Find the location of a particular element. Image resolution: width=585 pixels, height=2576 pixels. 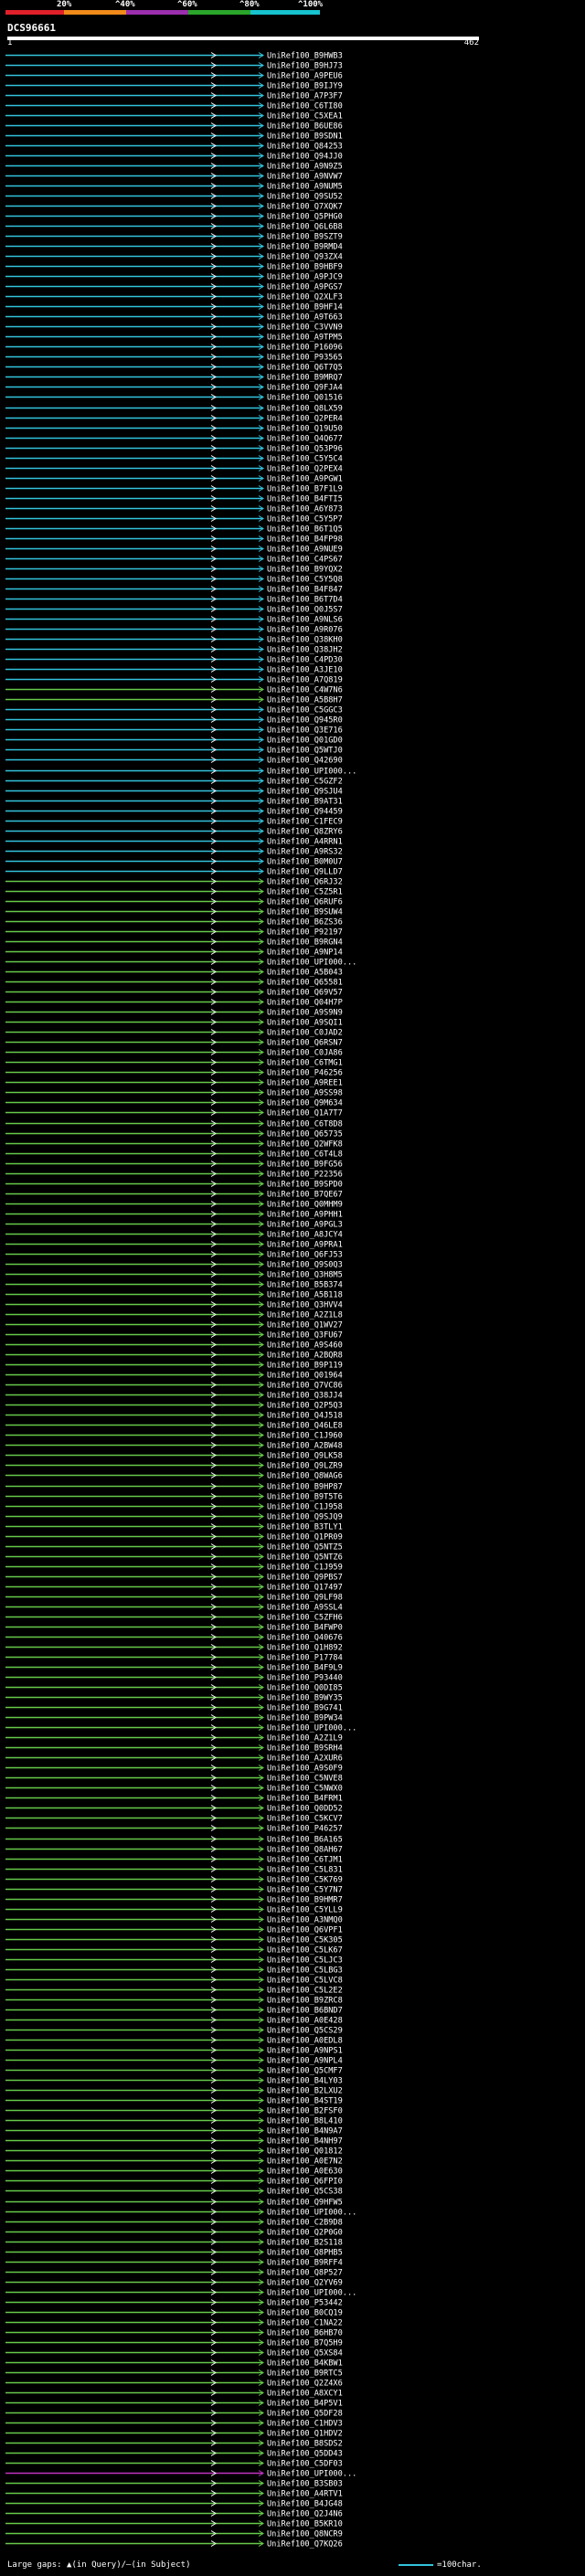

hit-label: UniRef100_A8XCY1 is located at coordinates (305, 2394).